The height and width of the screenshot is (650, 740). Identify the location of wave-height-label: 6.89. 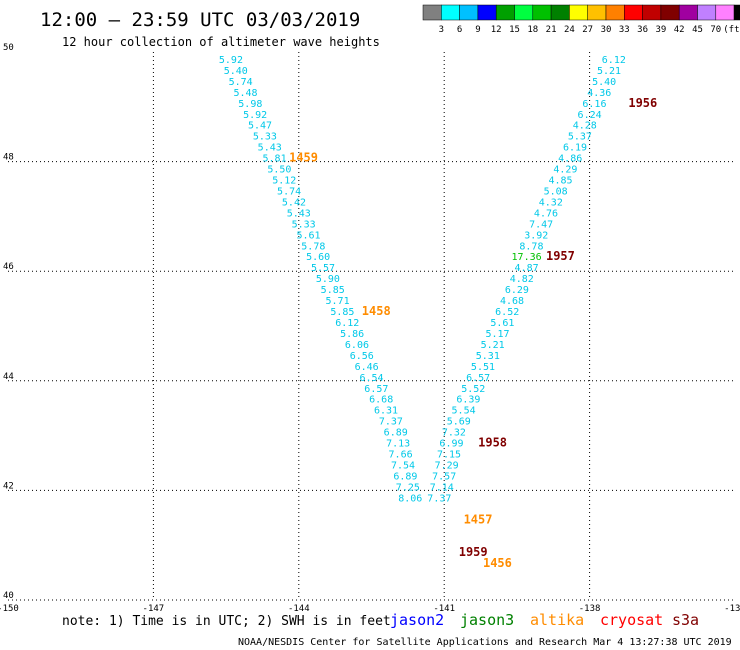
(396, 433).